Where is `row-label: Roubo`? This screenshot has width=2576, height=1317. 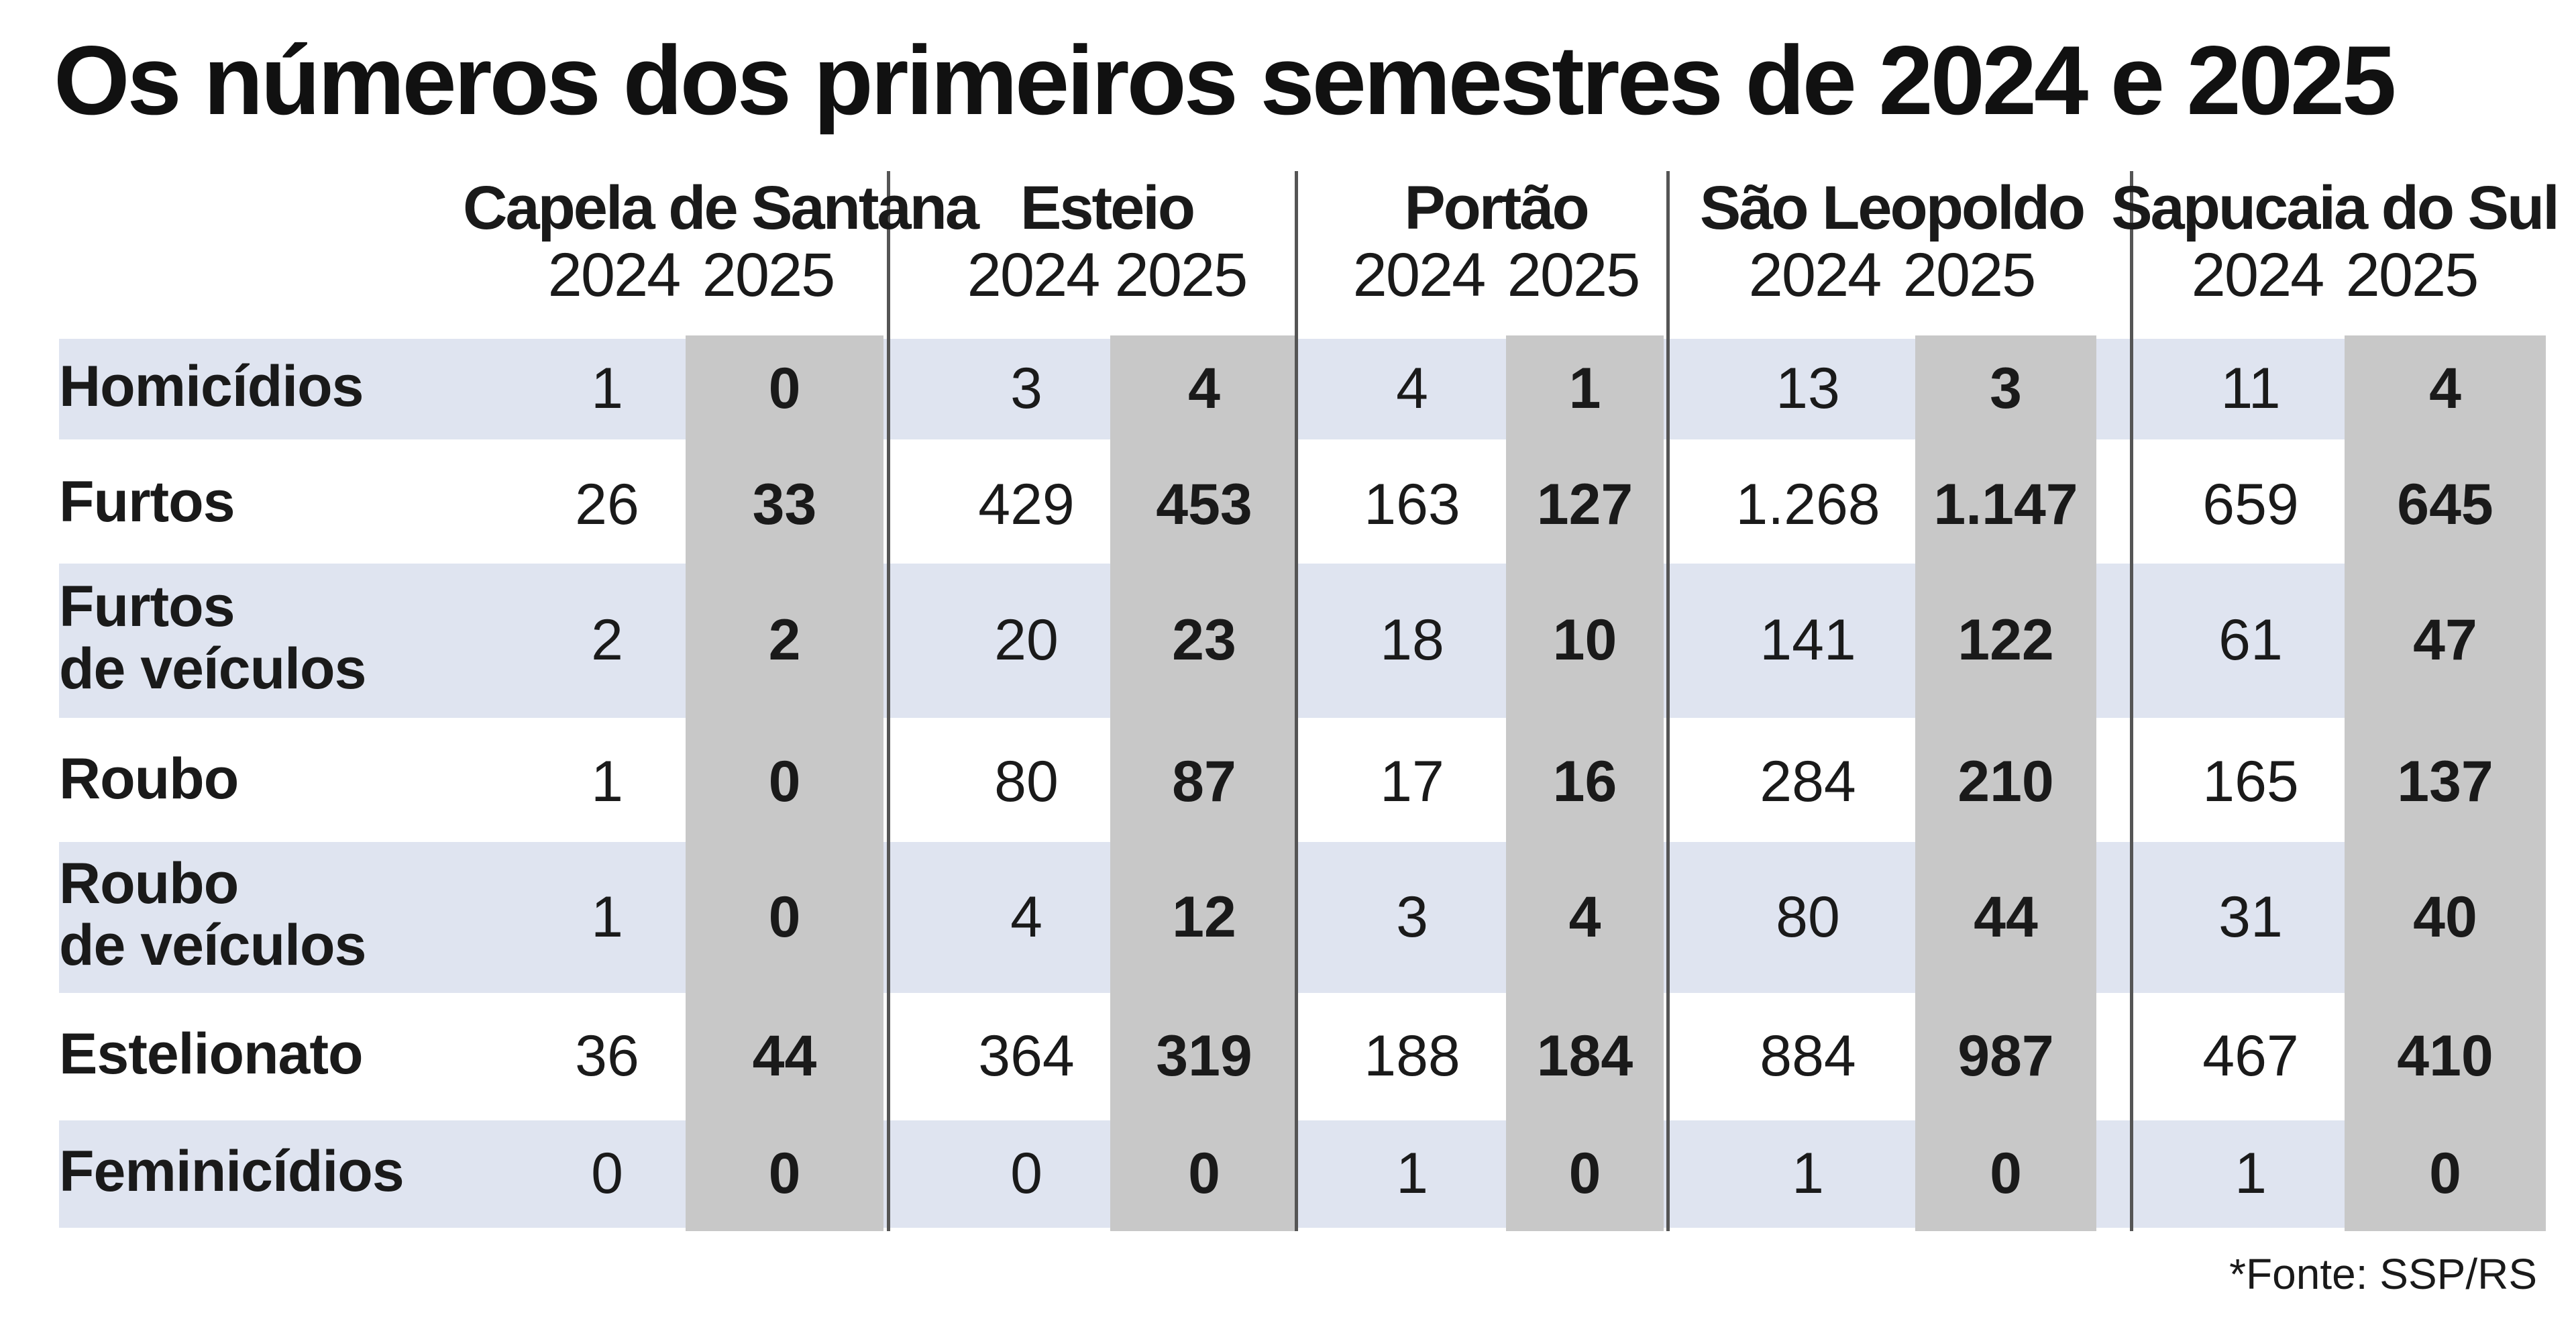
row-label: Roubo is located at coordinates (149, 779).